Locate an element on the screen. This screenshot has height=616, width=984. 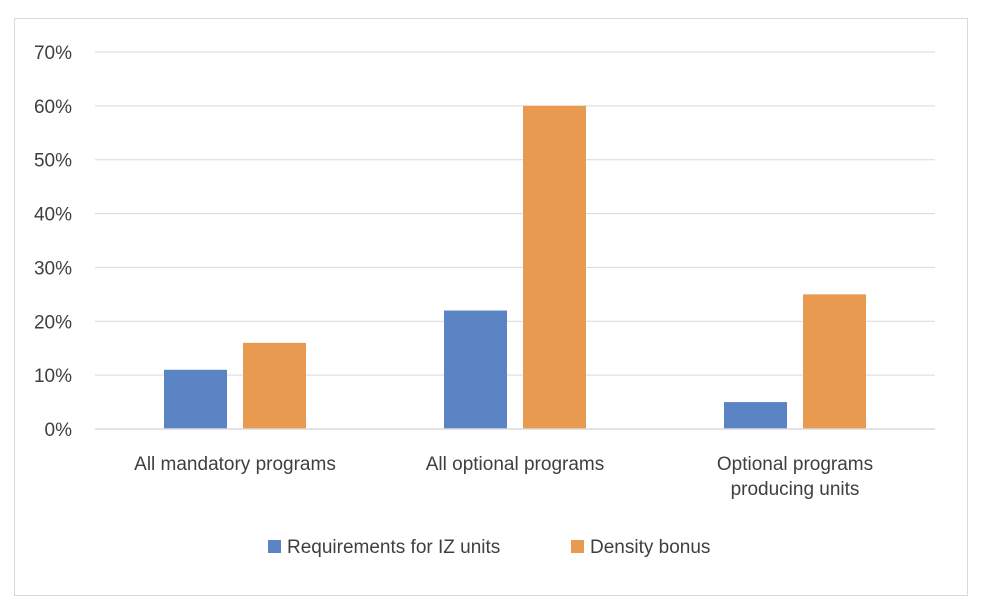
y-tick-label: 30% is located at coordinates (53, 268).